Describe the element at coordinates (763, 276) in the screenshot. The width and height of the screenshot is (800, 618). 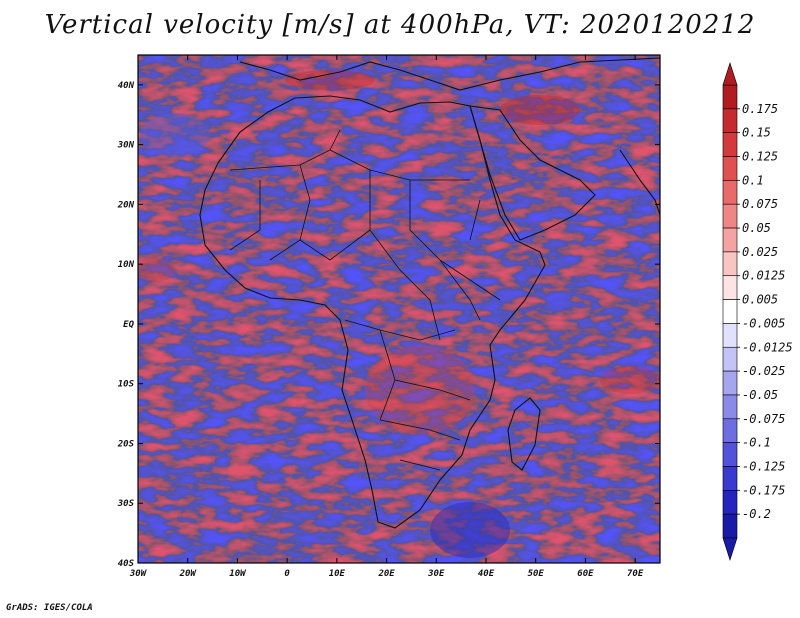
I see `colorbar-label: 0.0125` at that location.